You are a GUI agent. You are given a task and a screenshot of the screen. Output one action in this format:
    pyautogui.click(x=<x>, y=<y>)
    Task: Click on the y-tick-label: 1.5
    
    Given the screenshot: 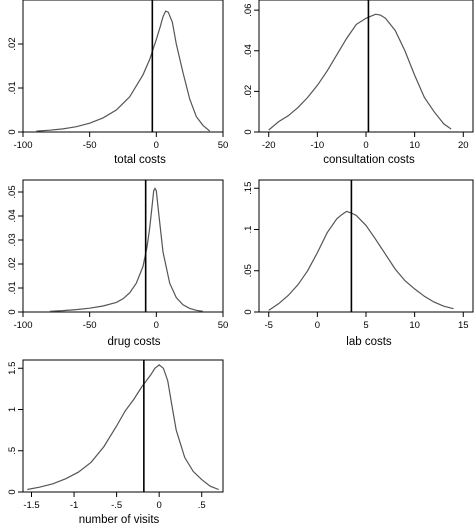 What is the action you would take?
    pyautogui.click(x=12, y=368)
    